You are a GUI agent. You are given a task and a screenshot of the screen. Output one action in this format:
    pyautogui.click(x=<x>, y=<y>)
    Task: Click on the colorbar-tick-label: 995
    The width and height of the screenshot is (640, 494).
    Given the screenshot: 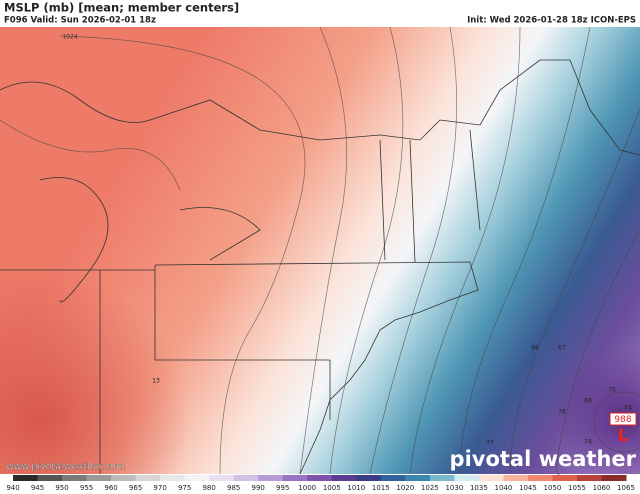 What is the action you would take?
    pyautogui.click(x=282, y=488)
    